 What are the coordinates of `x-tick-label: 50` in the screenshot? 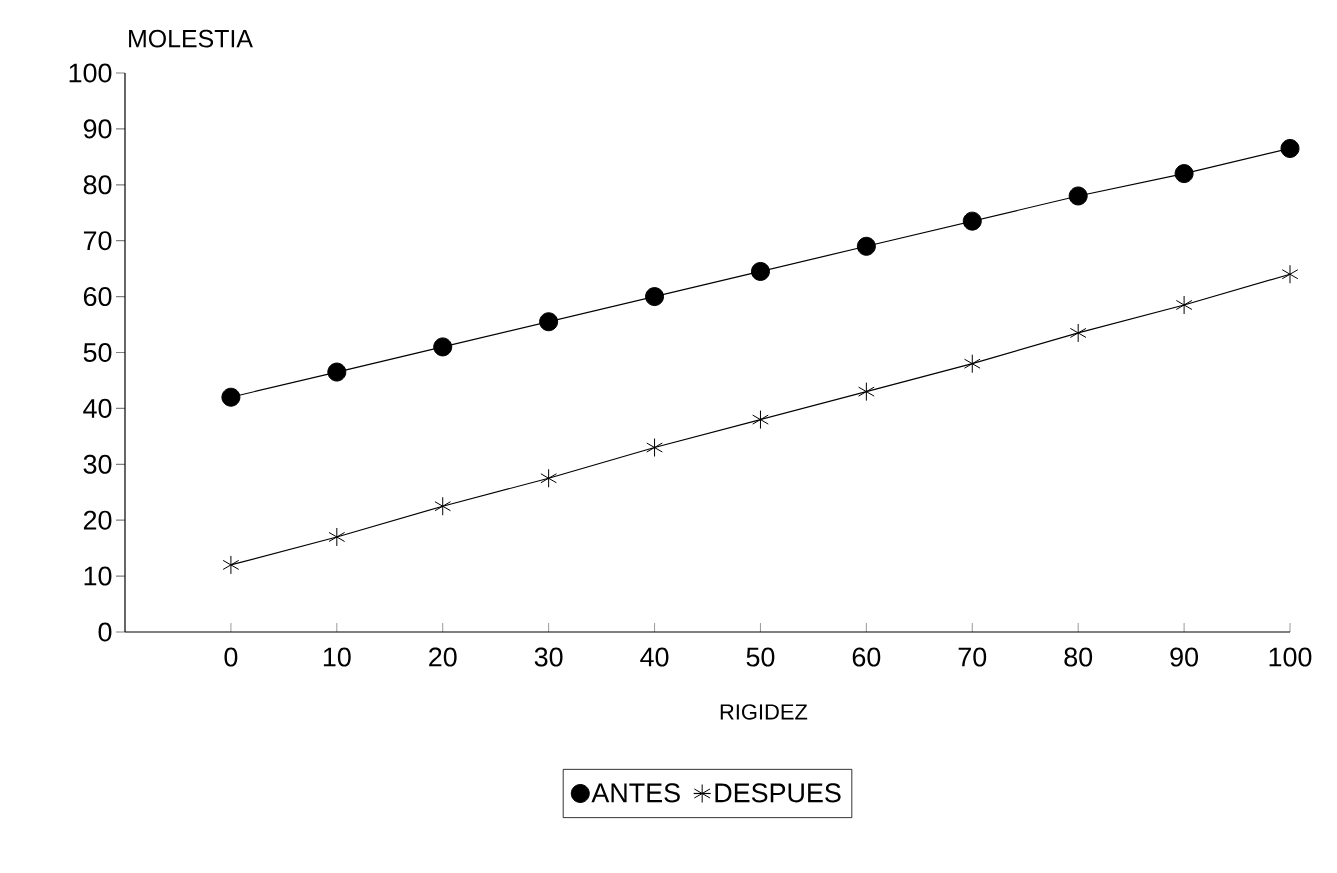 It's located at (760, 657).